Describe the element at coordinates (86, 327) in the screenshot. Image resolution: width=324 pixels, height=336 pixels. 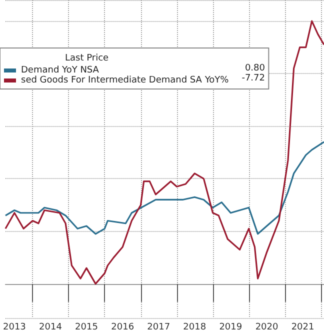
I see `x-tick-label: 2015` at that location.